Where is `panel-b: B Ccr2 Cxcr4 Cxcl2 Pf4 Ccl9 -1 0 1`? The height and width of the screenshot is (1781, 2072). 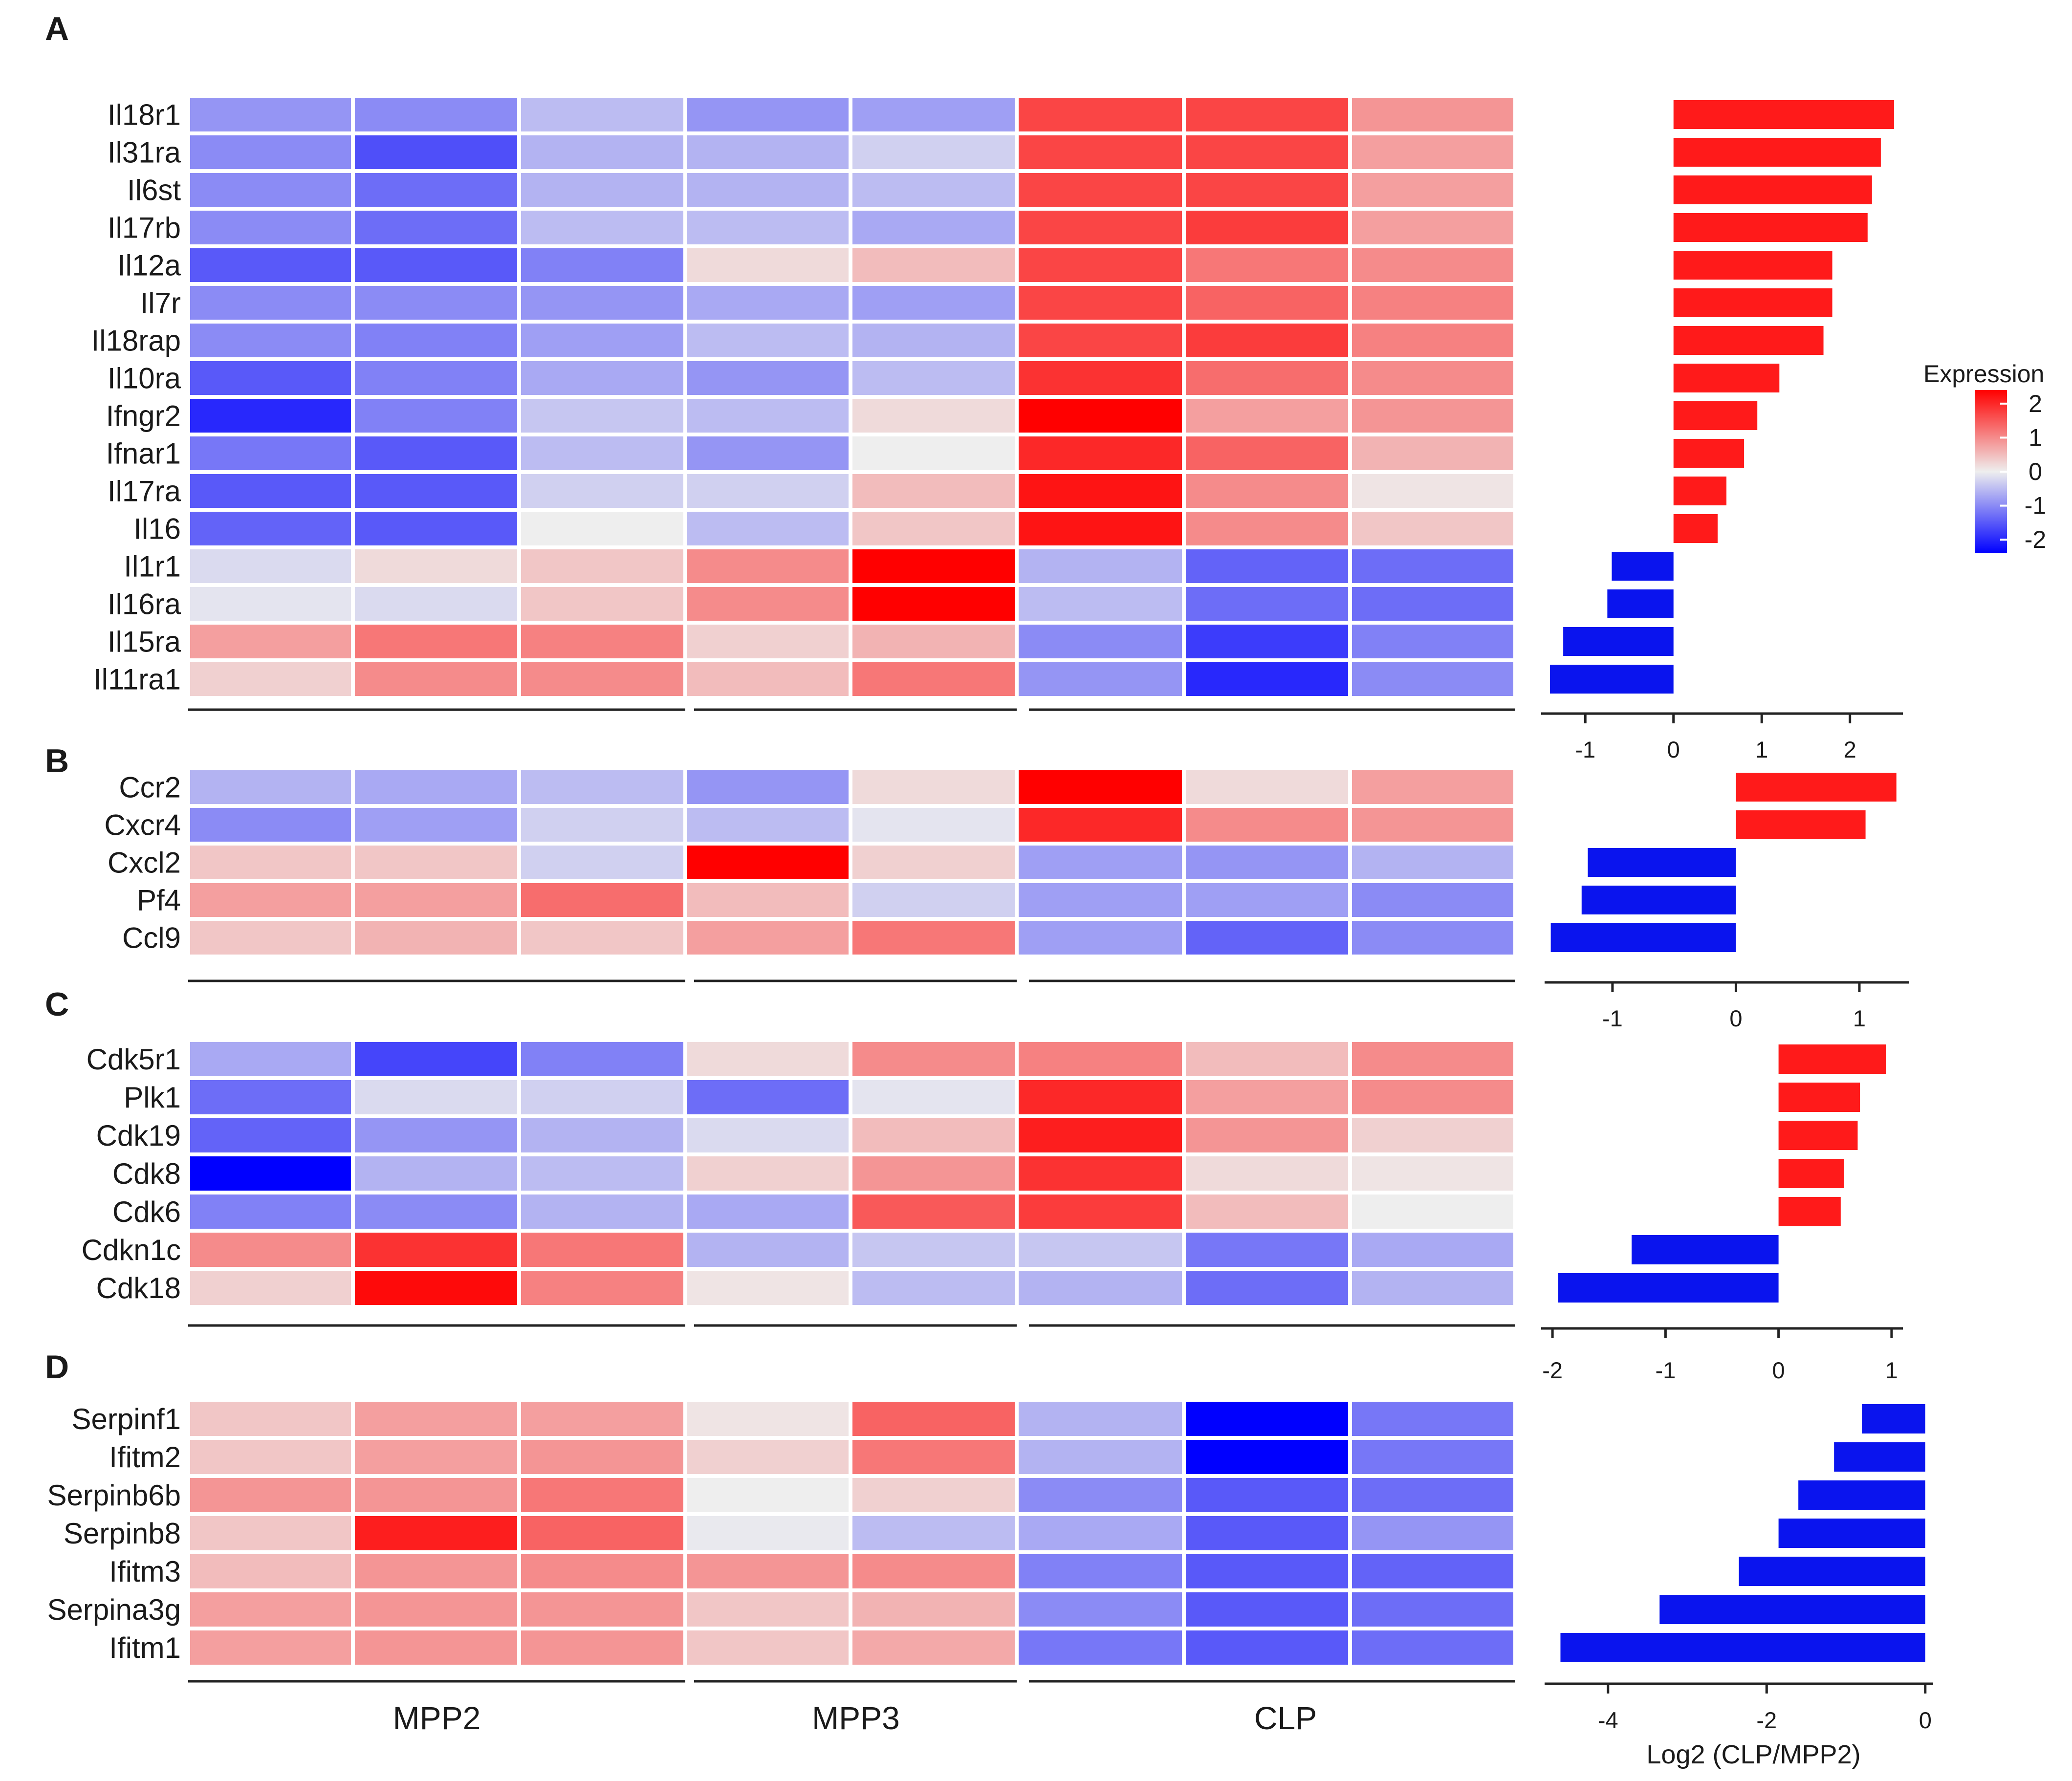
panel-b: B Ccr2 Cxcr4 Cxcl2 Pf4 Ccl9 -1 0 1 is located at coordinates (977, 887).